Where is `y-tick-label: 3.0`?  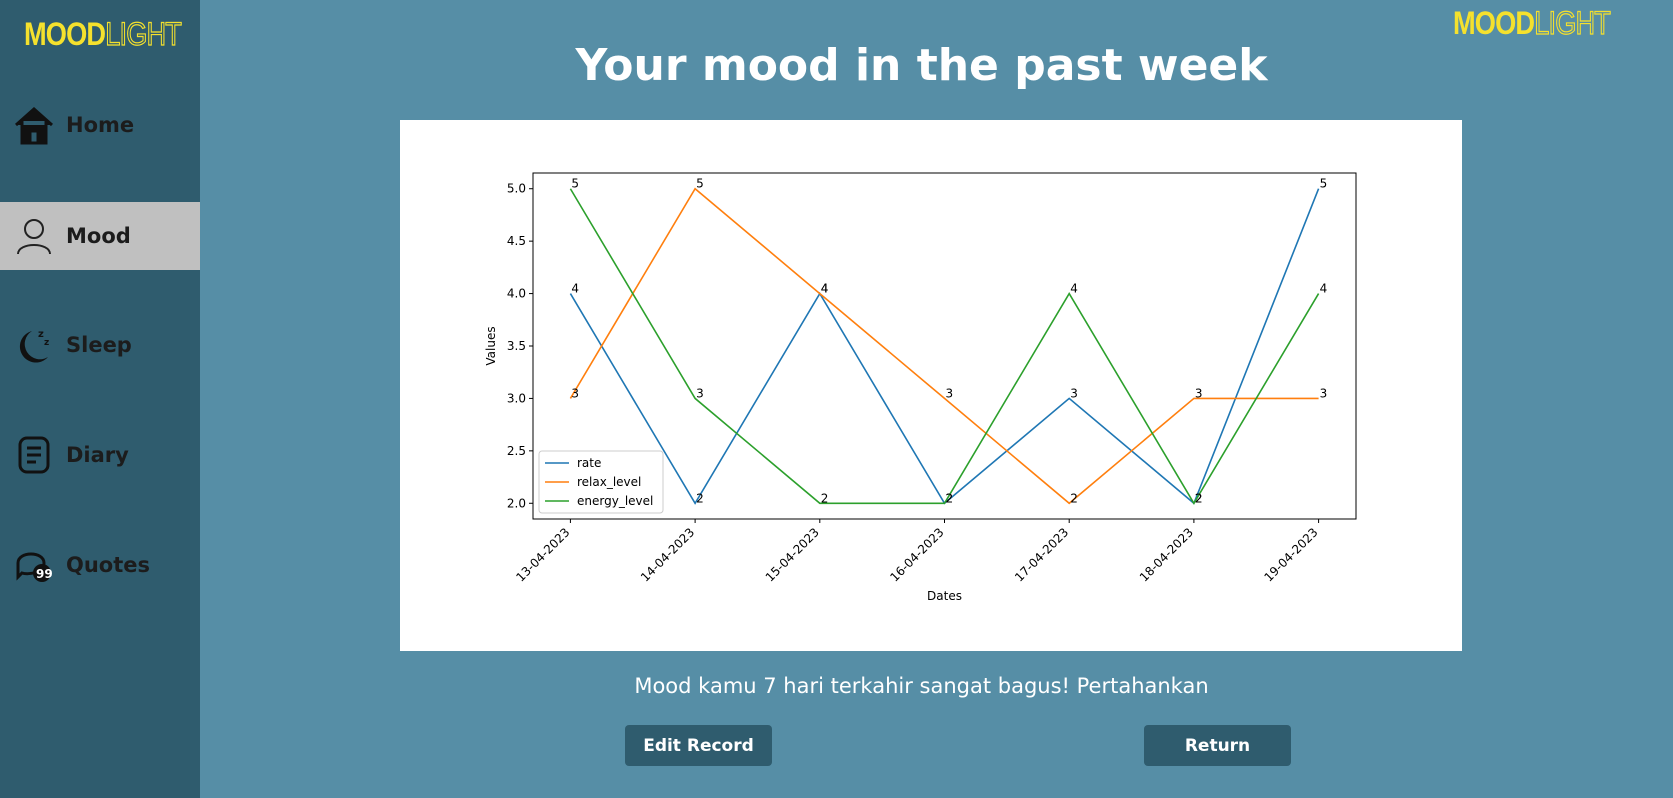
y-tick-label: 3.0 is located at coordinates (516, 398).